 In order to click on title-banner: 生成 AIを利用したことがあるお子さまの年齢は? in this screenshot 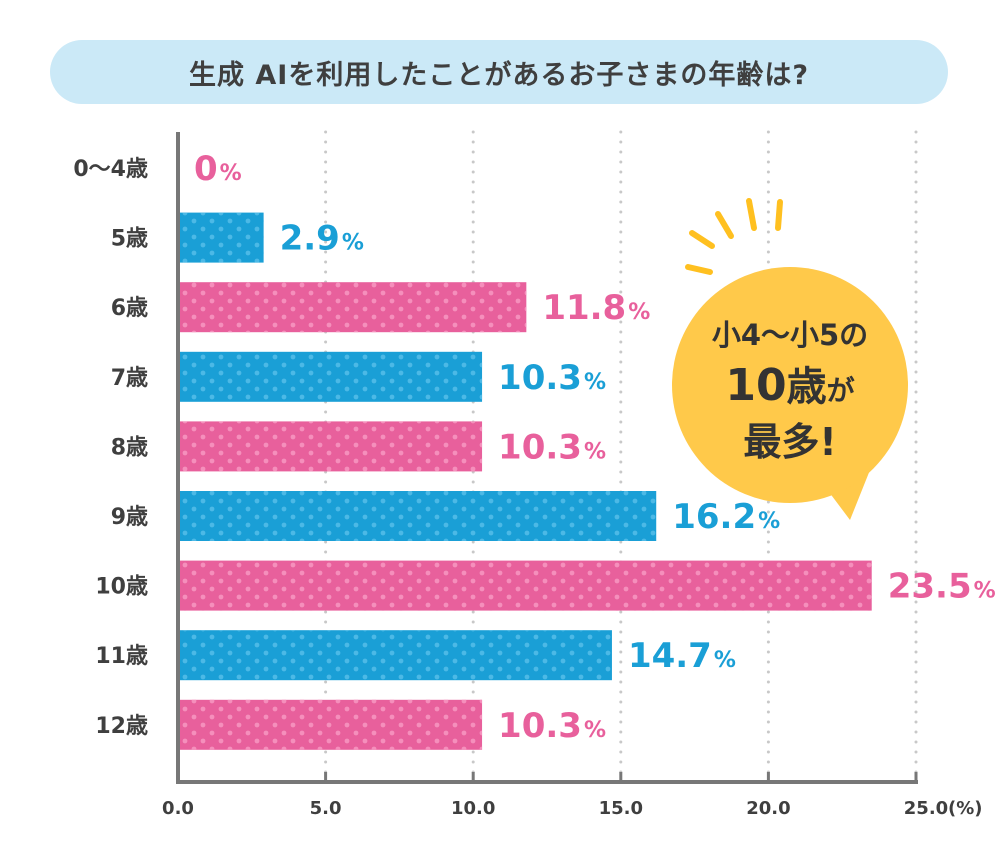, I will do `click(499, 72)`.